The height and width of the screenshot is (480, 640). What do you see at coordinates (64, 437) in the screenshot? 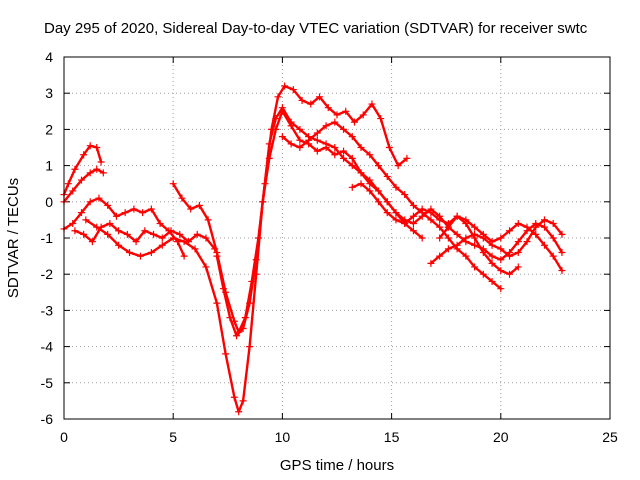
I see `x-tick-label: 0` at bounding box center [64, 437].